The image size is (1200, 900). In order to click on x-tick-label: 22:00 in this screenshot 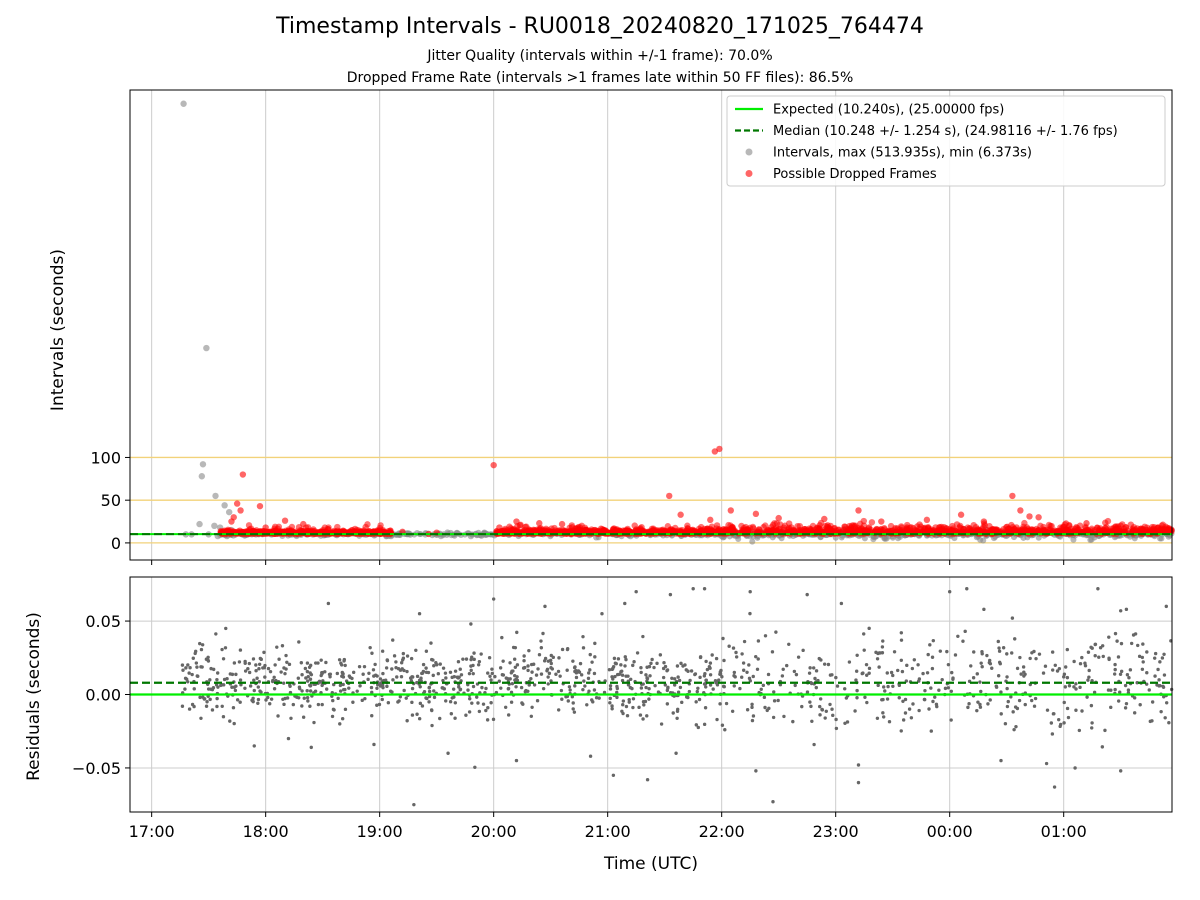, I will do `click(722, 831)`.